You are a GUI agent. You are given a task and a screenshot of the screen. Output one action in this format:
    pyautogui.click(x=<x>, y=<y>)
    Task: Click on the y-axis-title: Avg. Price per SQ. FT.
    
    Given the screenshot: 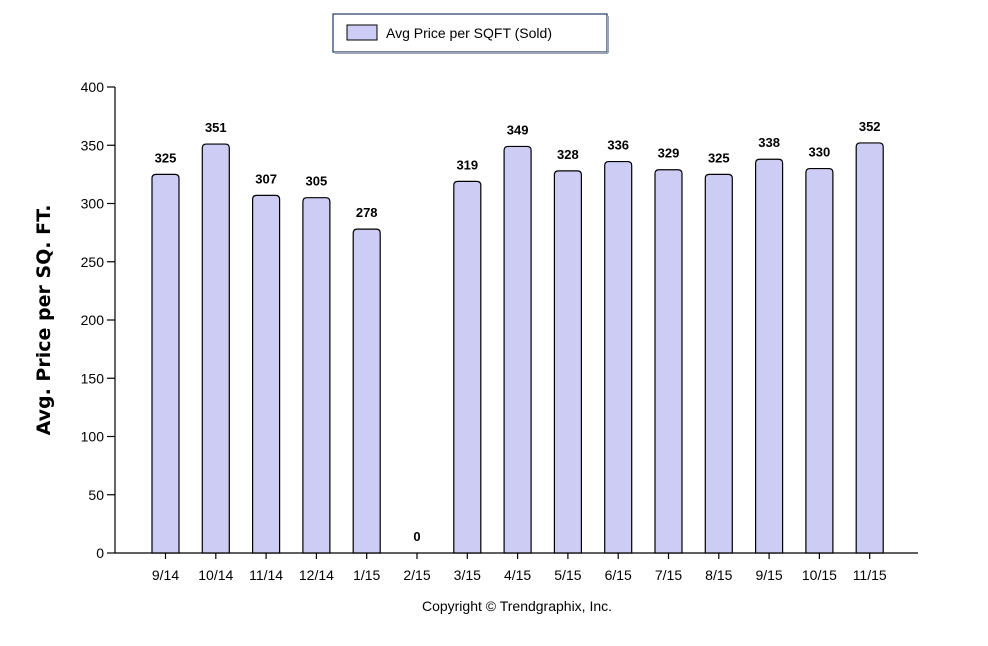 What is the action you would take?
    pyautogui.click(x=44, y=320)
    